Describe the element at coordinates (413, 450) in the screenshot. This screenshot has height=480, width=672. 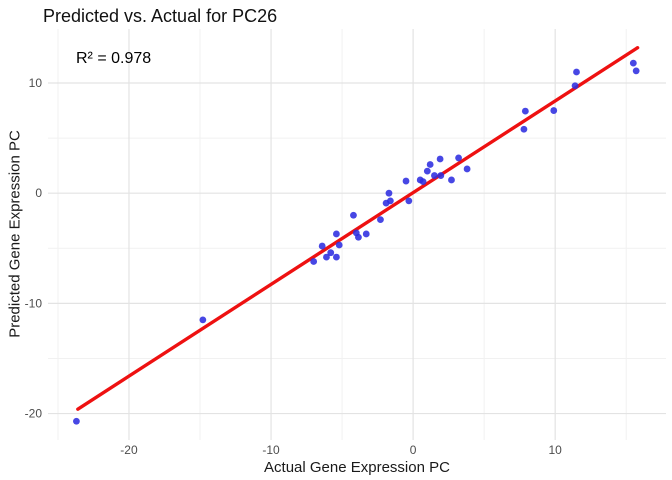
I see `x-tick-label: 0` at that location.